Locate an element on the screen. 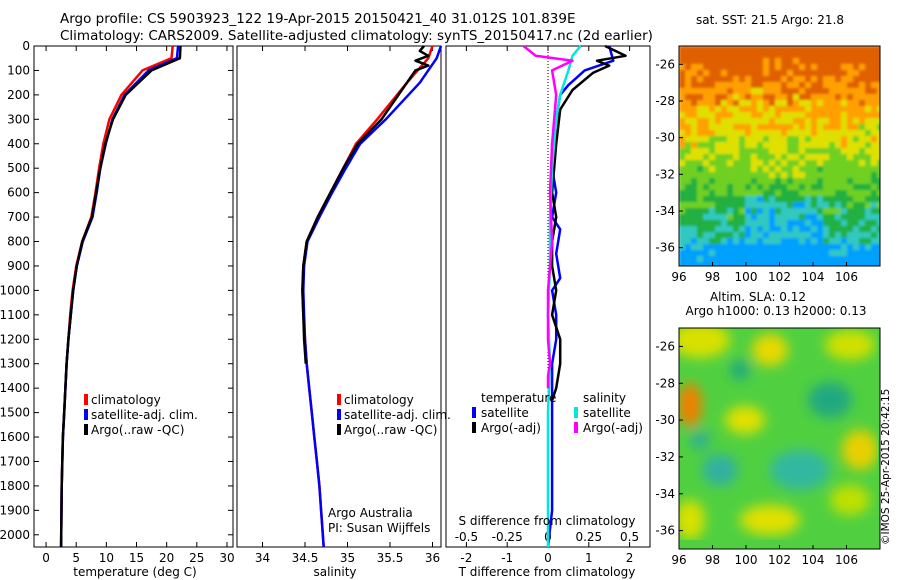 The image size is (900, 580). y-tick-label: -36 is located at coordinates (665, 531).